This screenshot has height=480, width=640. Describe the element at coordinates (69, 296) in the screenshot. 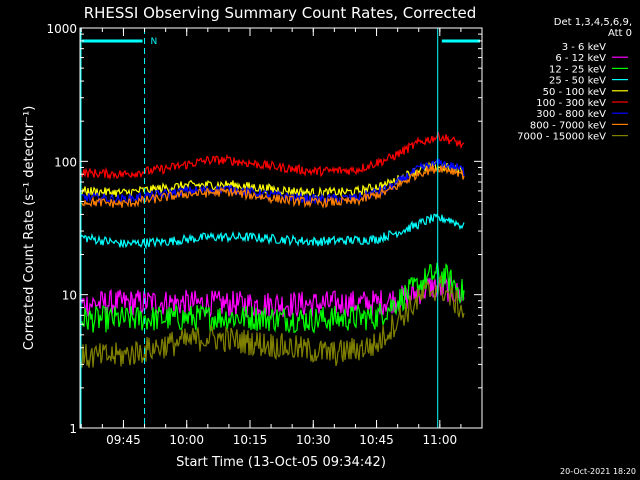

I see `y-tick-label: 10` at that location.